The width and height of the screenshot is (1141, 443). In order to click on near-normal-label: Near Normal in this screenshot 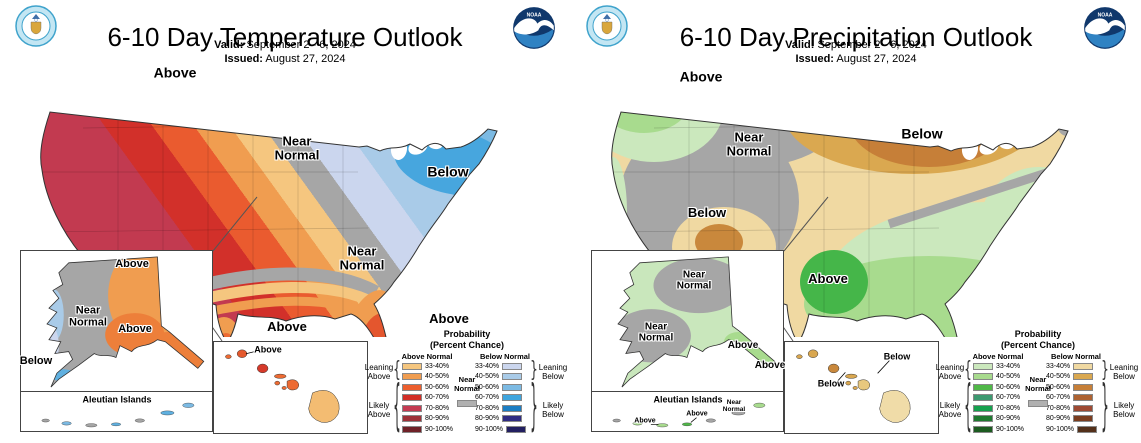, I will do `click(1038, 384)`.